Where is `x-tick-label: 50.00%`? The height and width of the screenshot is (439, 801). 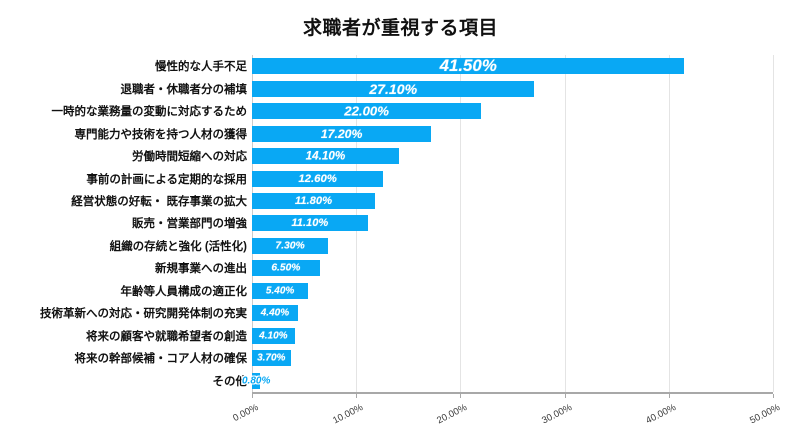
x-tick-label: 50.00% is located at coordinates (765, 414).